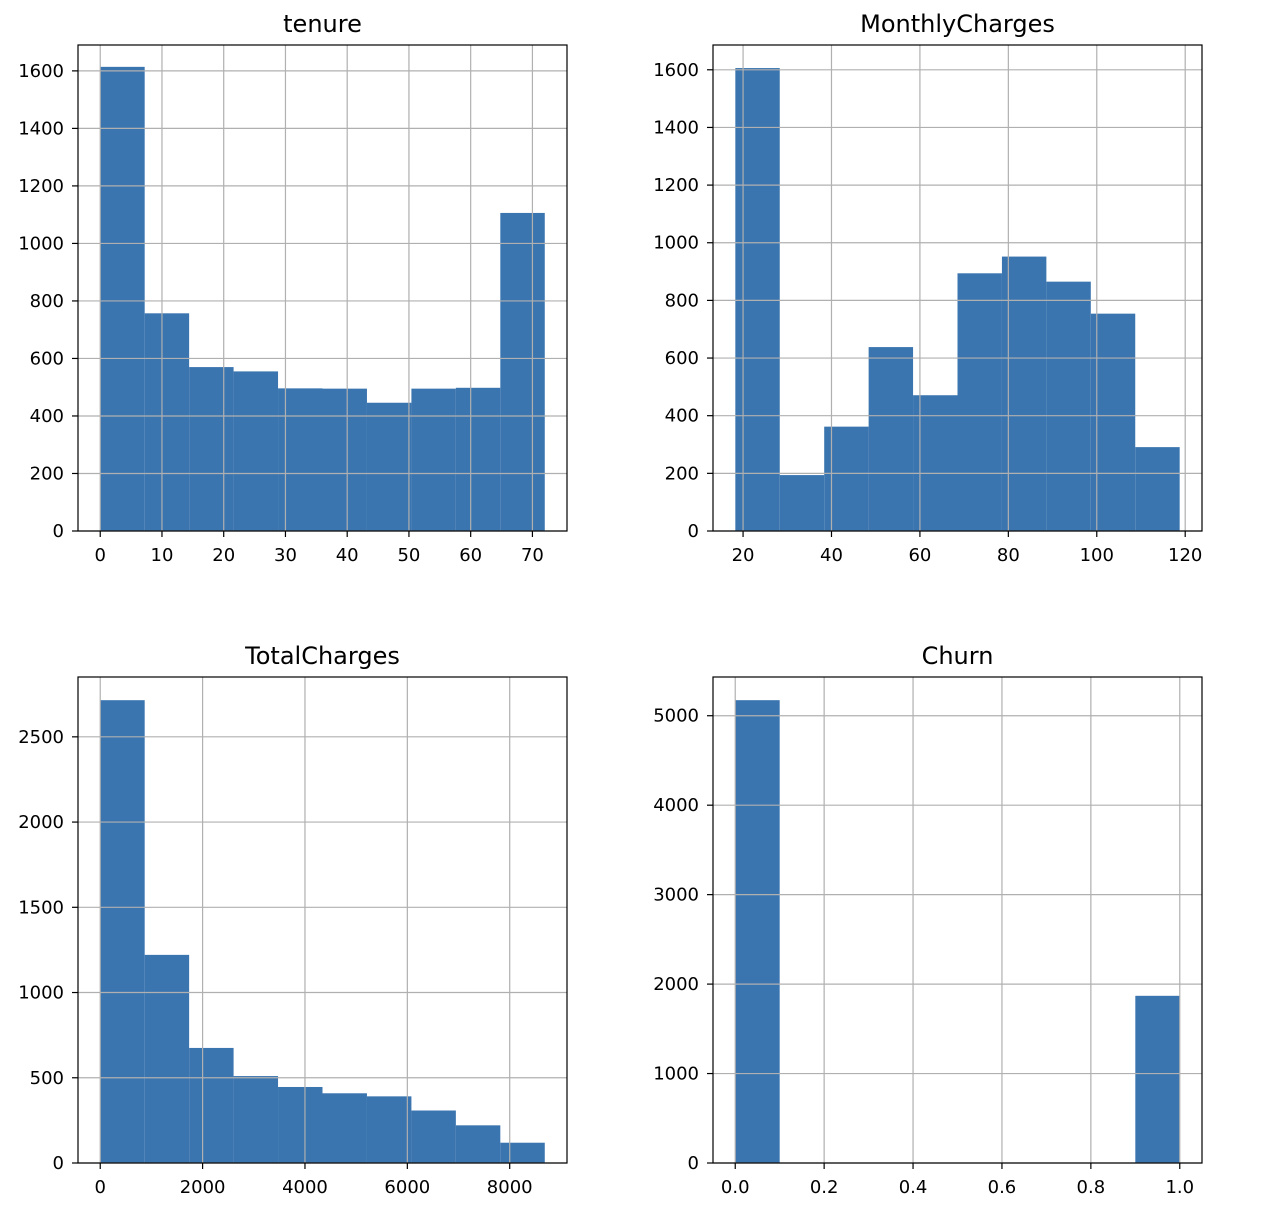  Describe the element at coordinates (47, 473) in the screenshot. I see `tenure-y-tick-label: 200` at that location.